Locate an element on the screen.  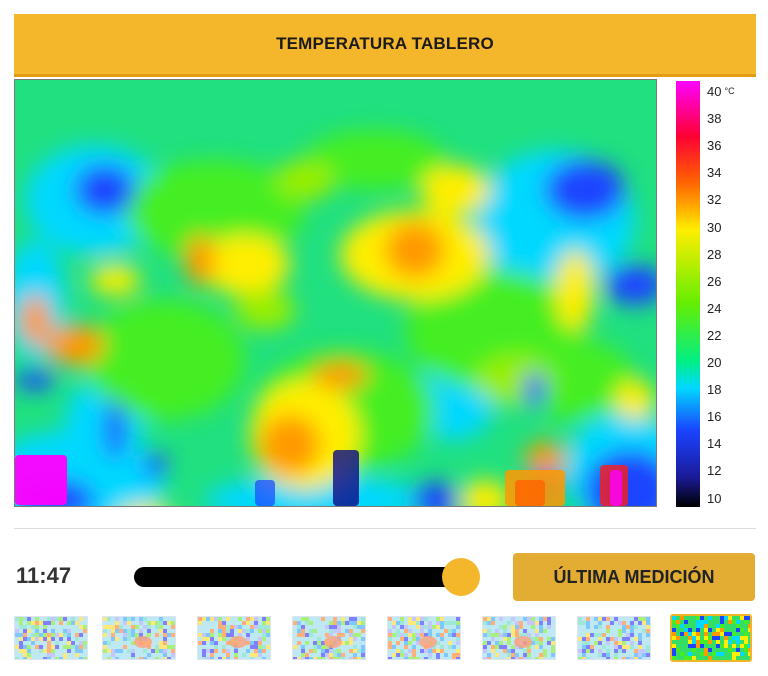
time-slider-thumb is located at coordinates (460, 577).